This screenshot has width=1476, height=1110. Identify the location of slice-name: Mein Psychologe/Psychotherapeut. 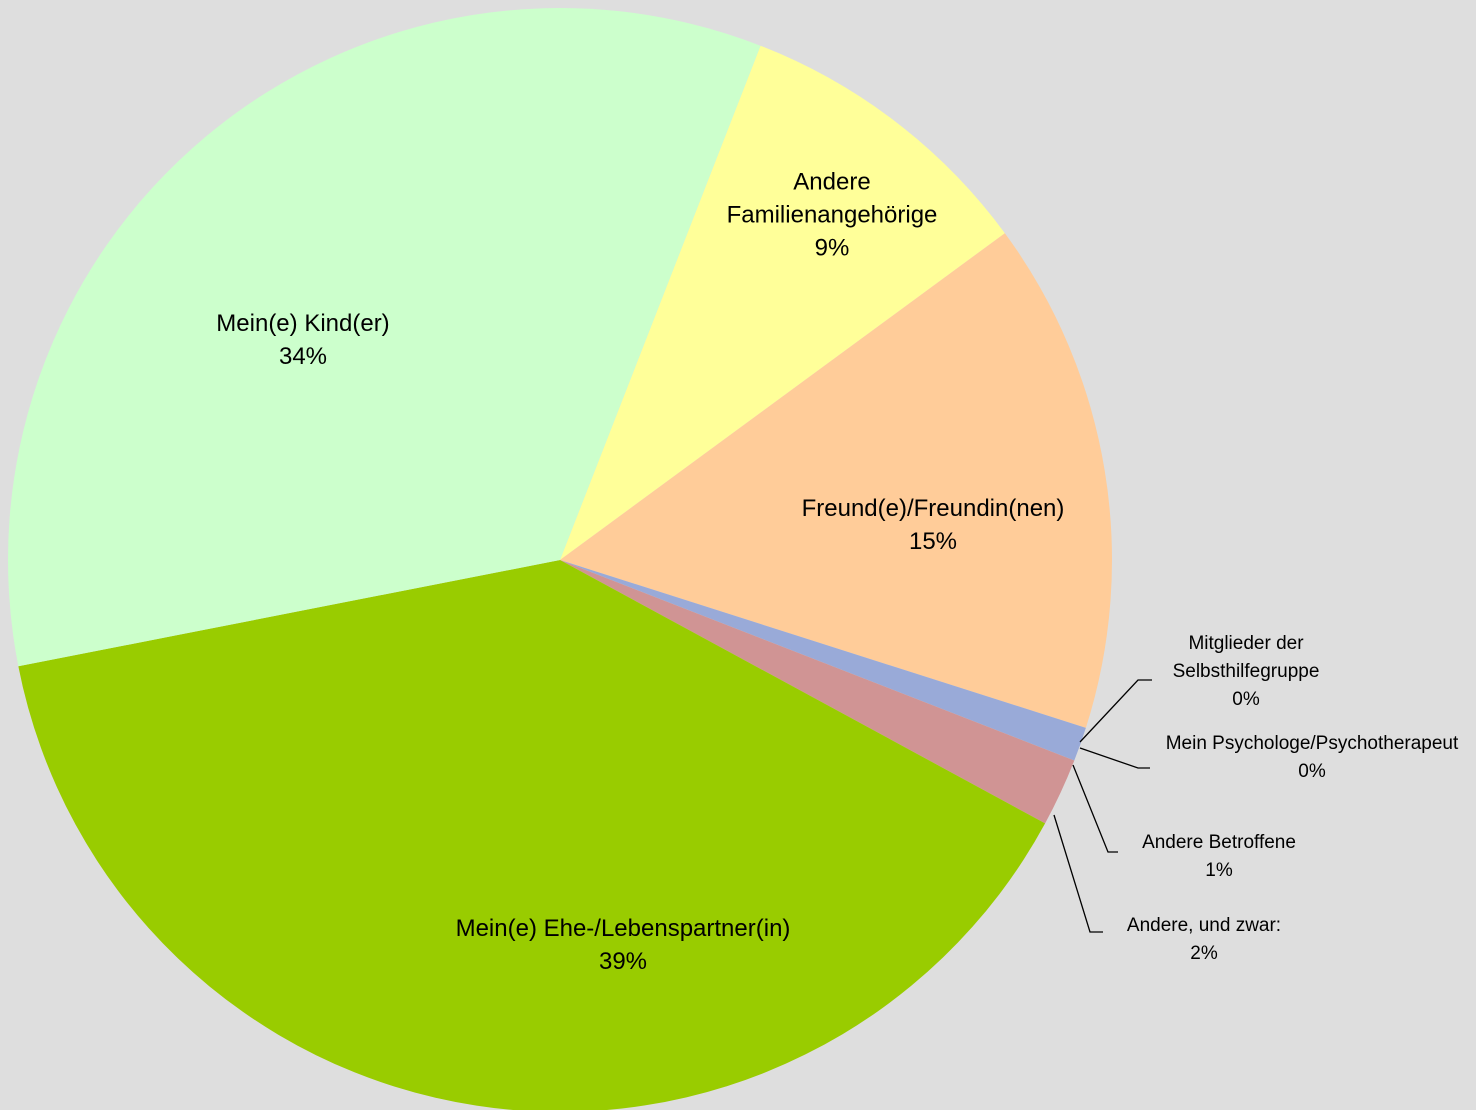
(1312, 743).